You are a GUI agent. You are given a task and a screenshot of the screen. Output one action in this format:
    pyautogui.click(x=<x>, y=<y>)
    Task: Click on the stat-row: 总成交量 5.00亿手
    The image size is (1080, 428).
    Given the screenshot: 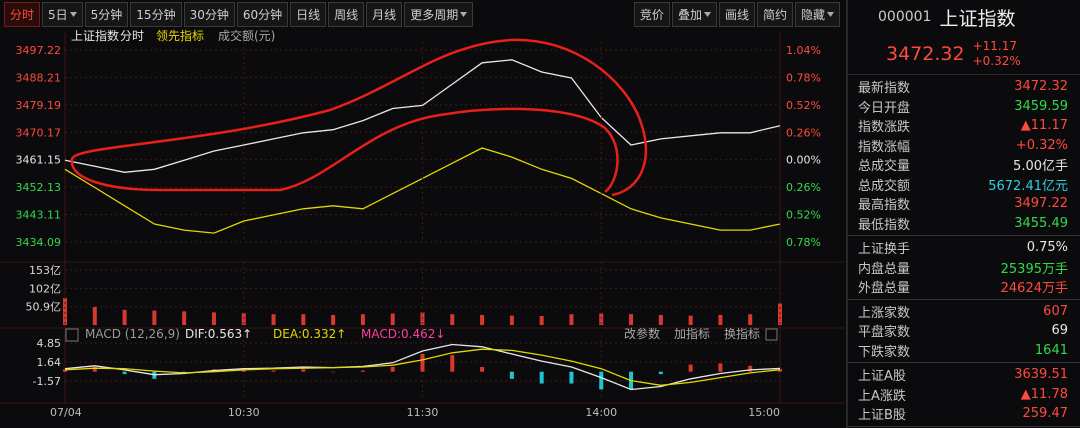 What is the action you would take?
    pyautogui.click(x=964, y=165)
    